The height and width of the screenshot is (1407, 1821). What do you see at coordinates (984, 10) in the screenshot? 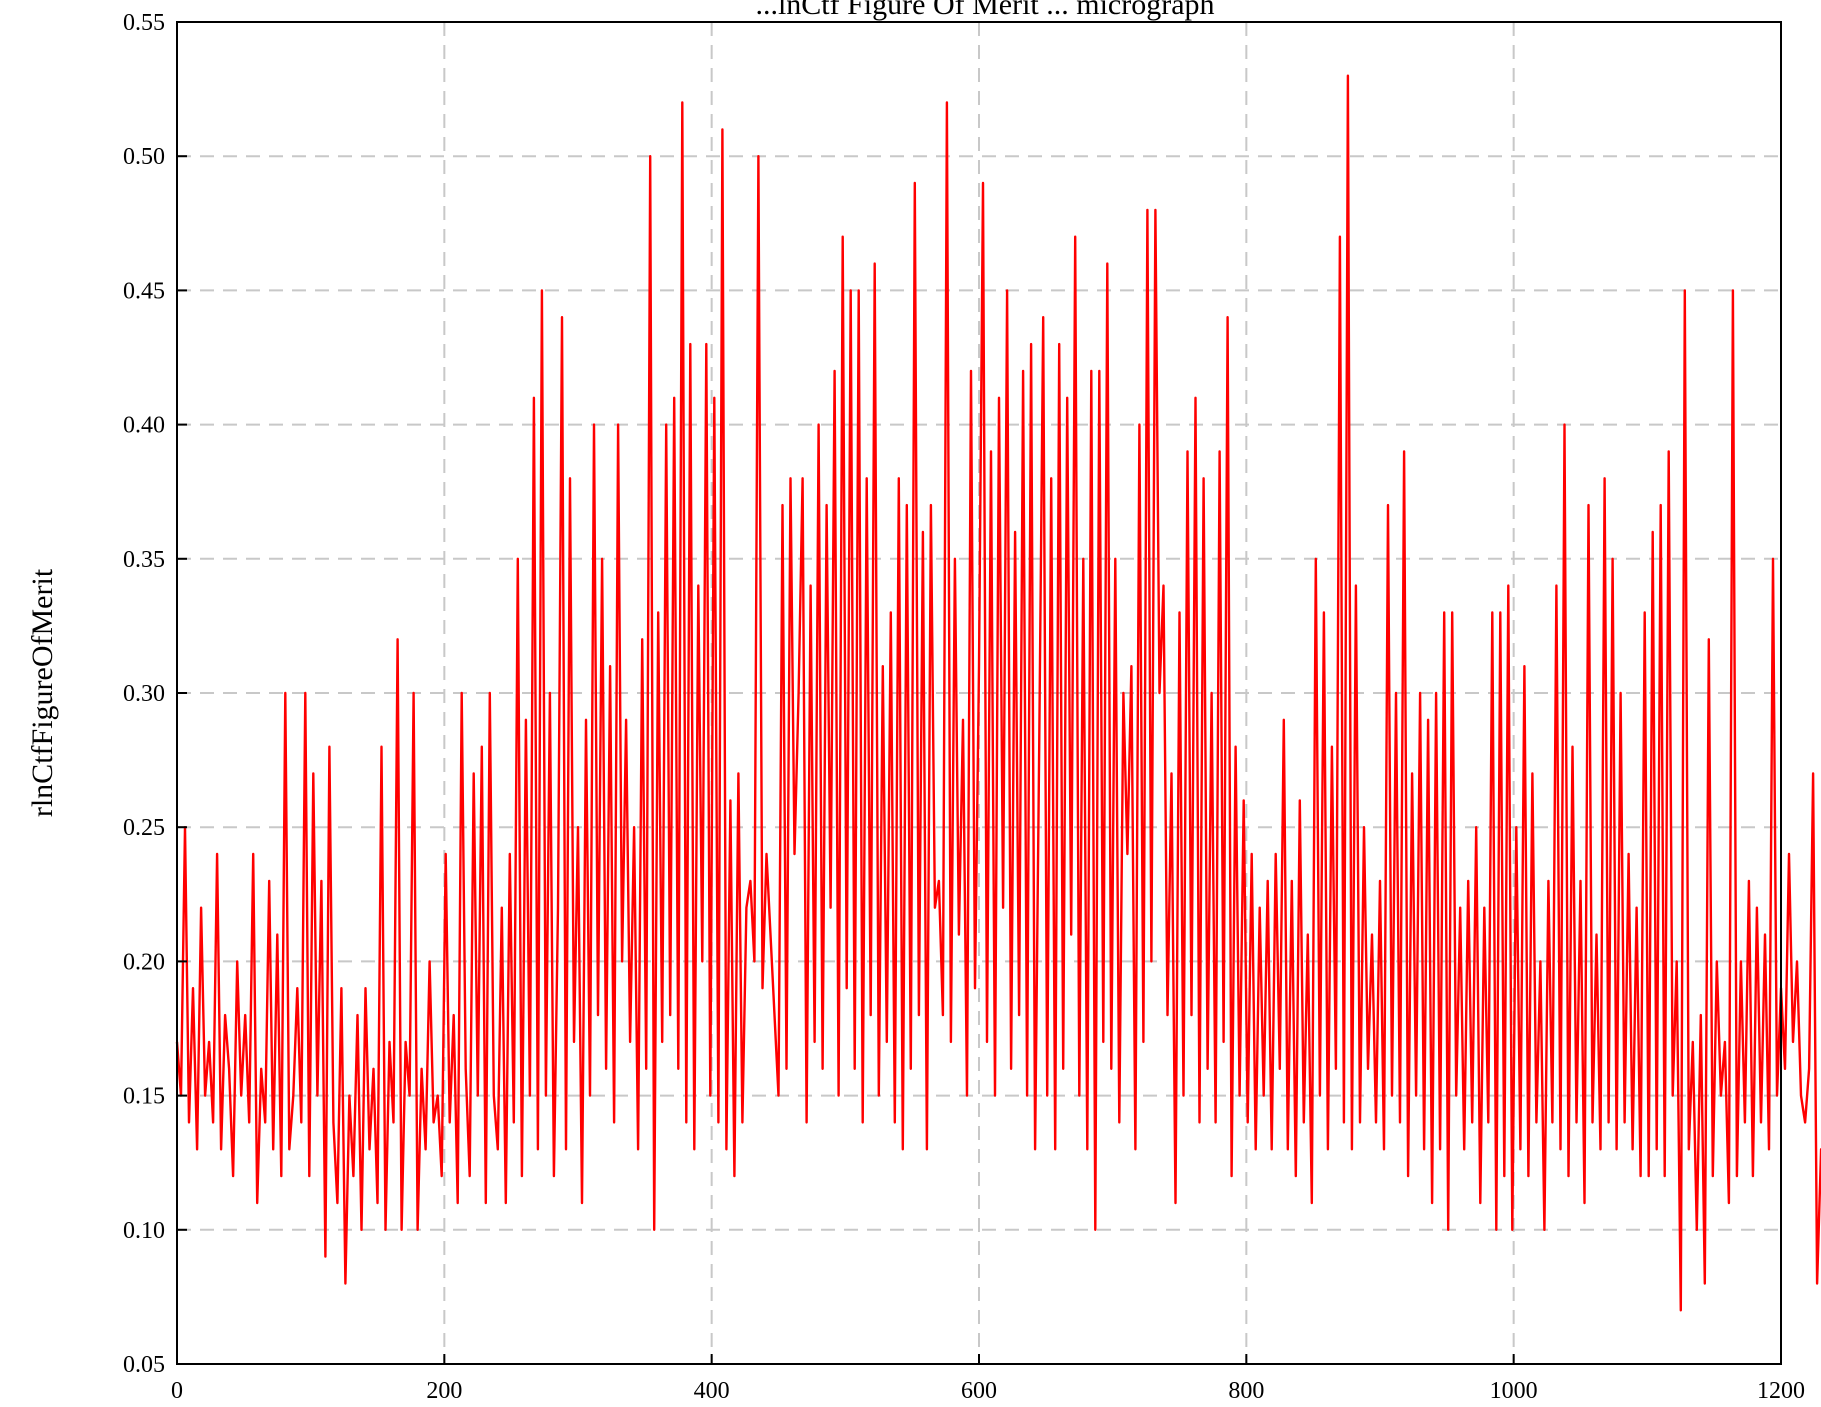
I see `chart-title: ...lnCtf Figure Of Merit ... micrograph` at bounding box center [984, 10].